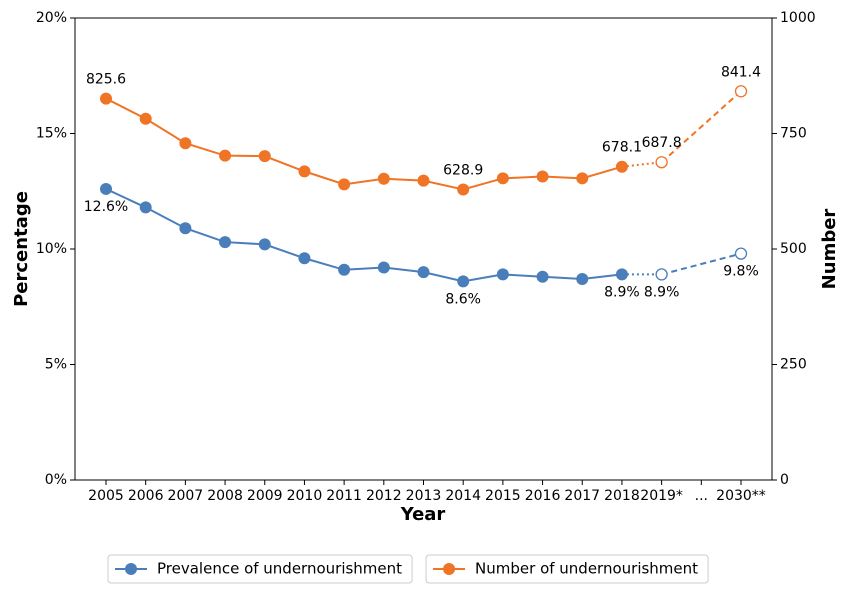 This screenshot has width=850, height=595. What do you see at coordinates (106, 80) in the screenshot?
I see `data-label: 825.6` at bounding box center [106, 80].